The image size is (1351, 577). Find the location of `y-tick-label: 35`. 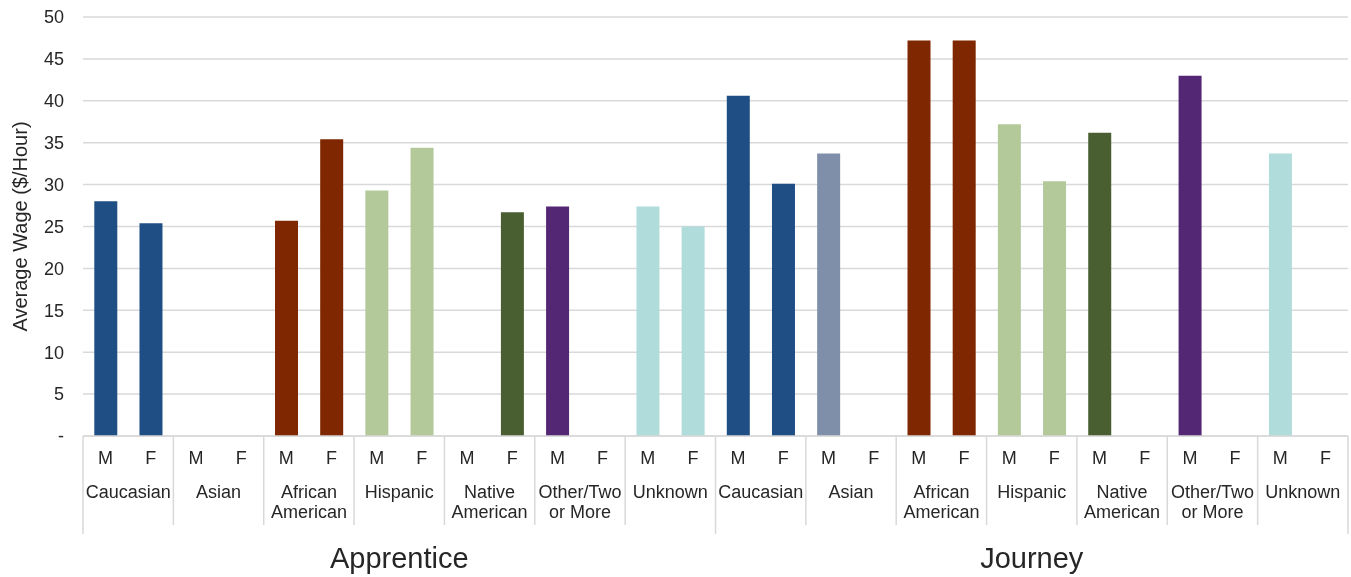

y-tick-label: 35 is located at coordinates (53, 143).